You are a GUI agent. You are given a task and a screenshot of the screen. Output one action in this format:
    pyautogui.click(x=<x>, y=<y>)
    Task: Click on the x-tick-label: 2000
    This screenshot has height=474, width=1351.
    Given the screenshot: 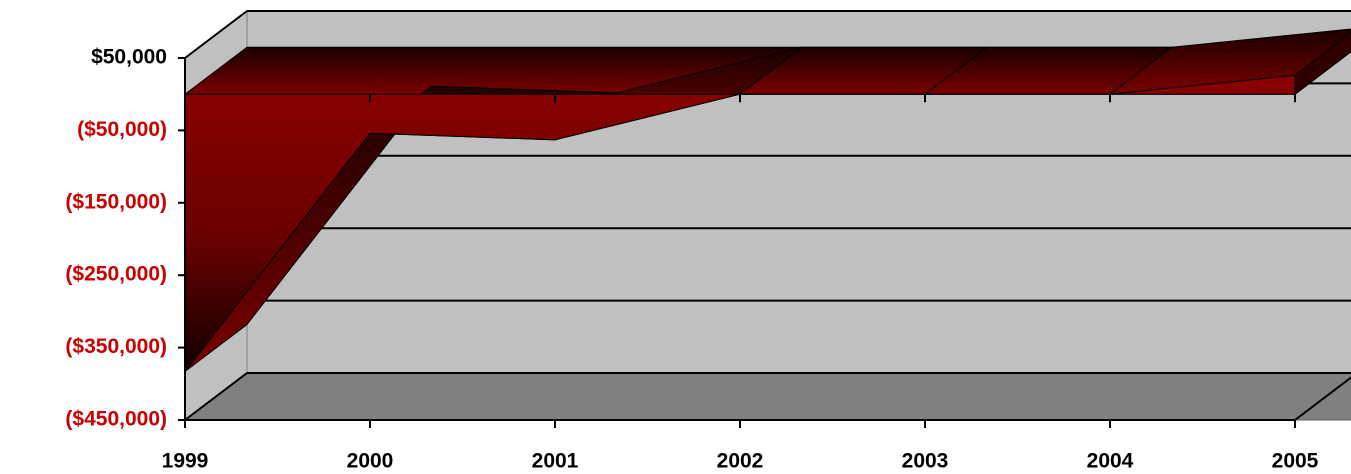 What is the action you would take?
    pyautogui.click(x=370, y=461)
    